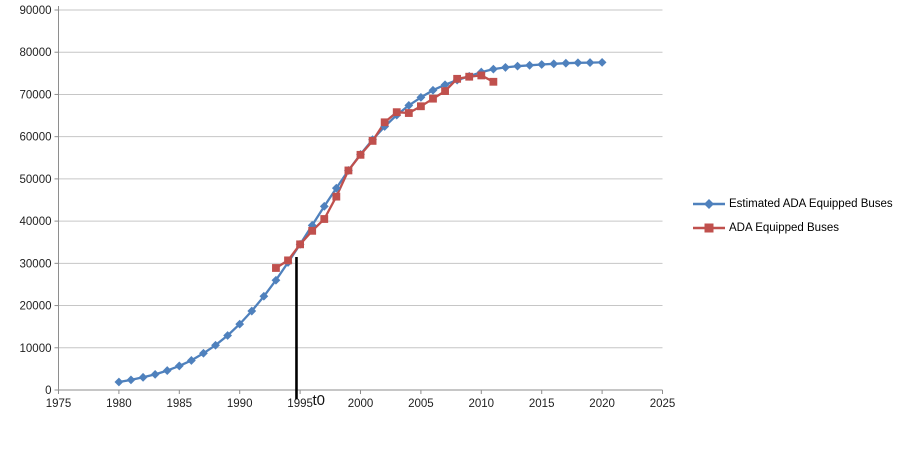 The height and width of the screenshot is (469, 911). Describe the element at coordinates (215, 345) in the screenshot. I see `data-point-0-1988` at that location.